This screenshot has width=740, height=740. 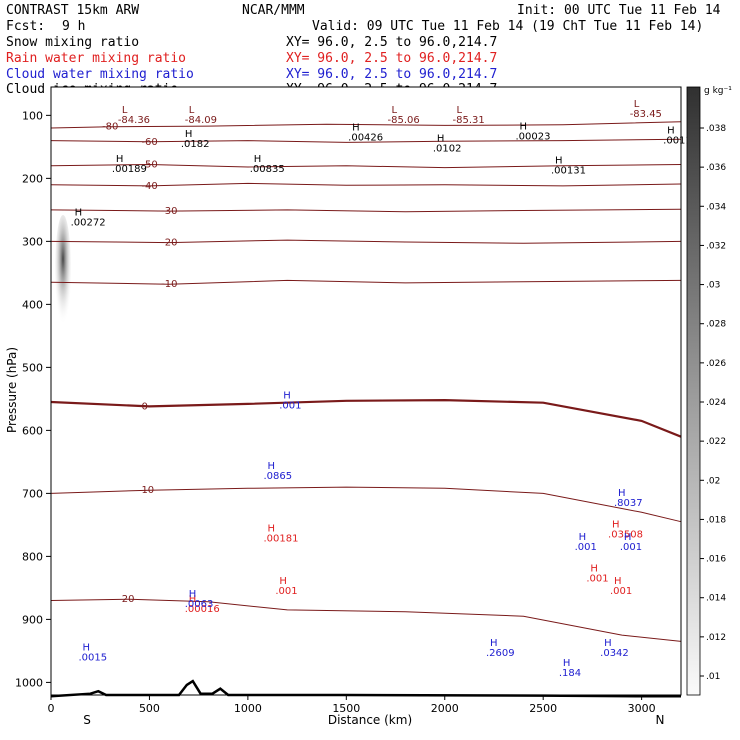 I want to click on x-axis: 0 500 1000 1500 2000 2500 3000, so click(x=352, y=705).